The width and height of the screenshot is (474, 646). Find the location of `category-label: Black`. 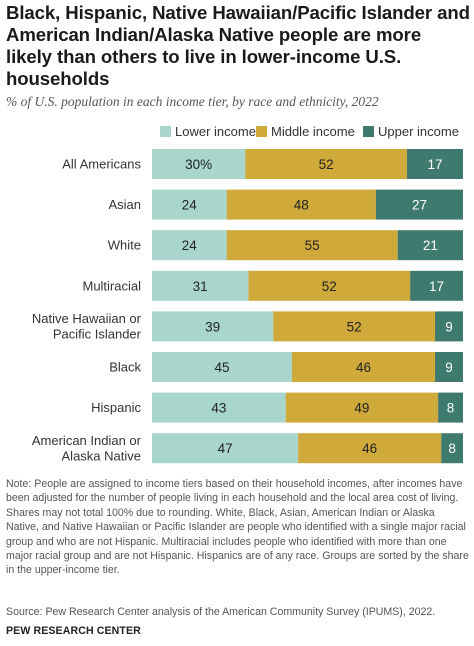

category-label: Black is located at coordinates (125, 367).